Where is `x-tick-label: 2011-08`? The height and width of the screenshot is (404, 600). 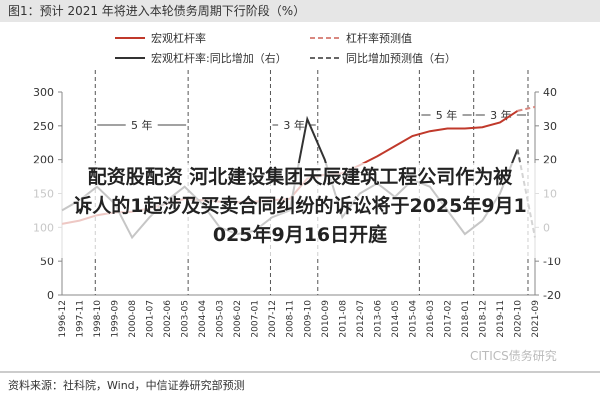 x-tick-label: 2011-08 is located at coordinates (343, 319).